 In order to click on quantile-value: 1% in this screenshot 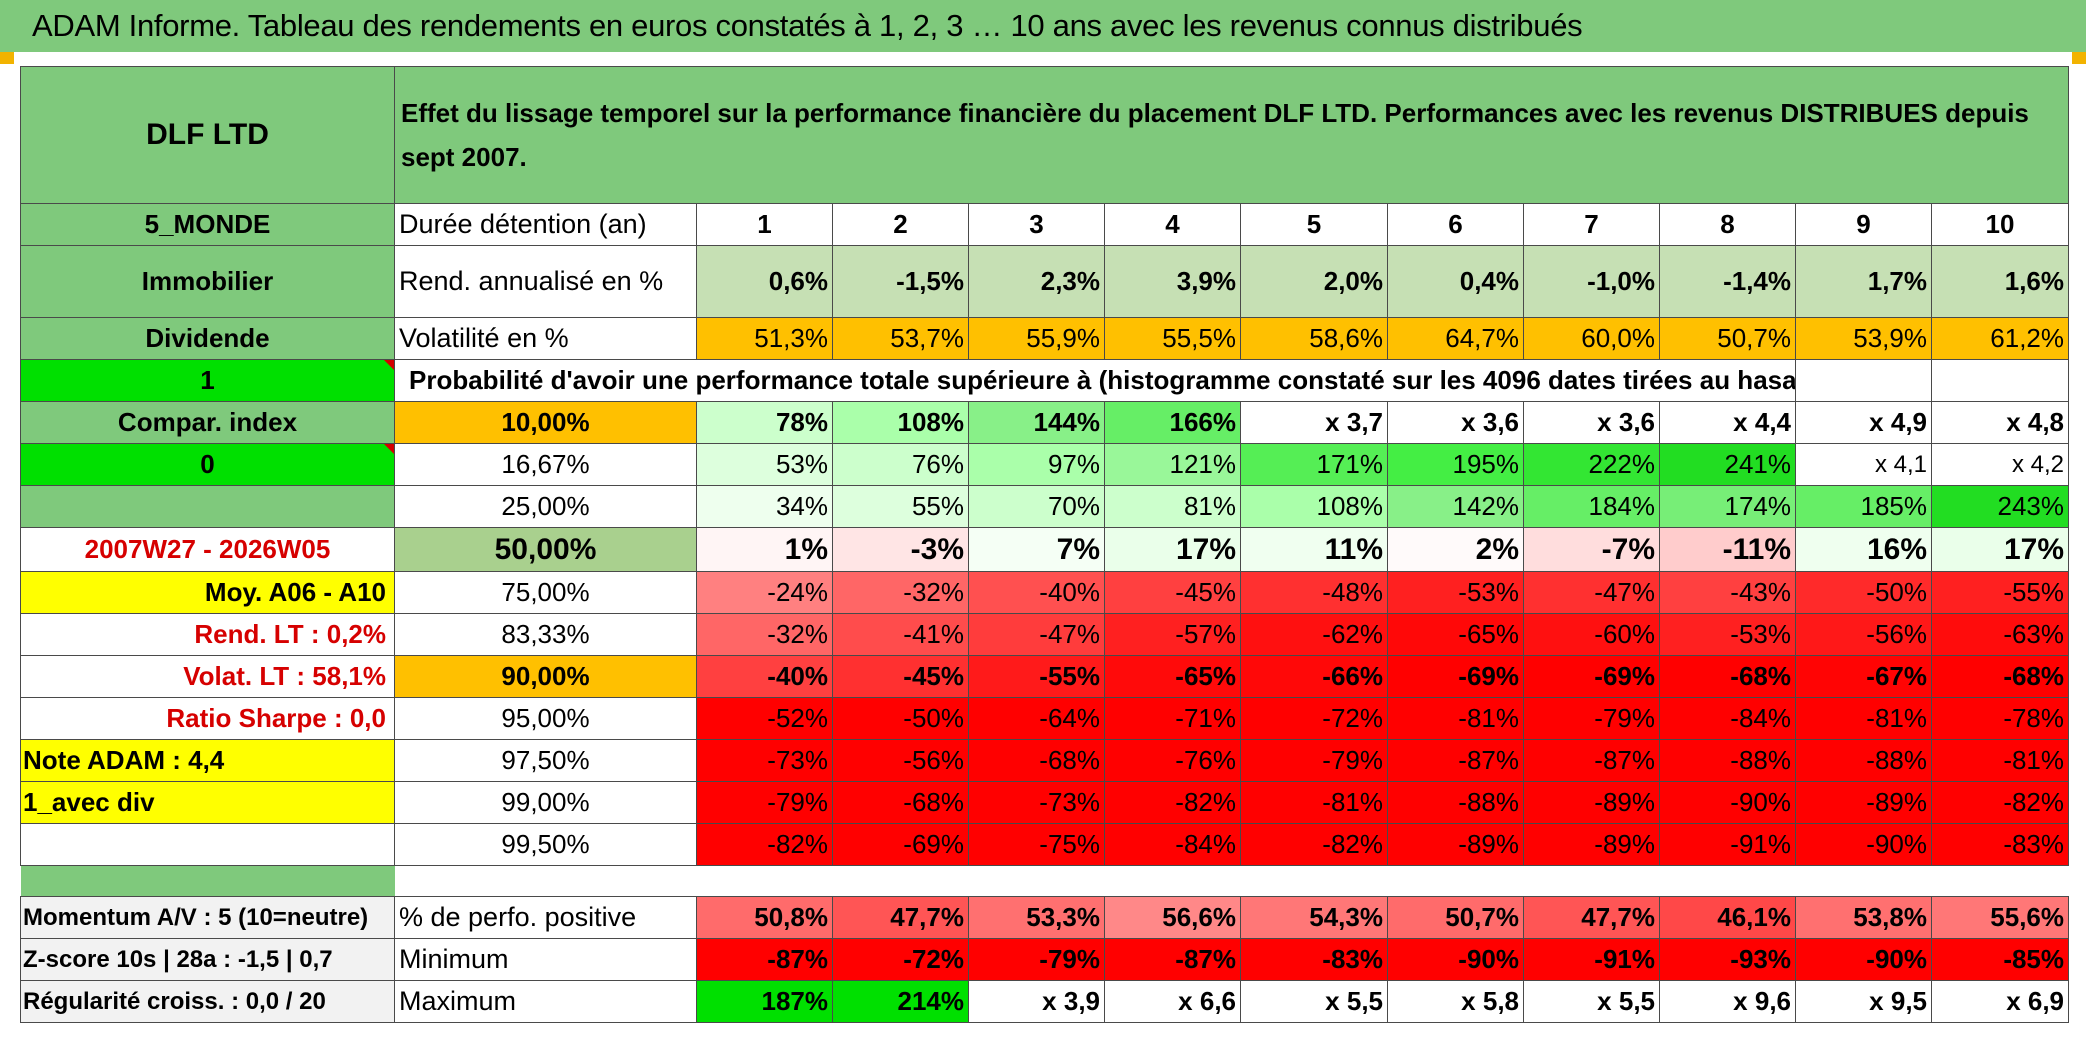, I will do `click(764, 549)`.